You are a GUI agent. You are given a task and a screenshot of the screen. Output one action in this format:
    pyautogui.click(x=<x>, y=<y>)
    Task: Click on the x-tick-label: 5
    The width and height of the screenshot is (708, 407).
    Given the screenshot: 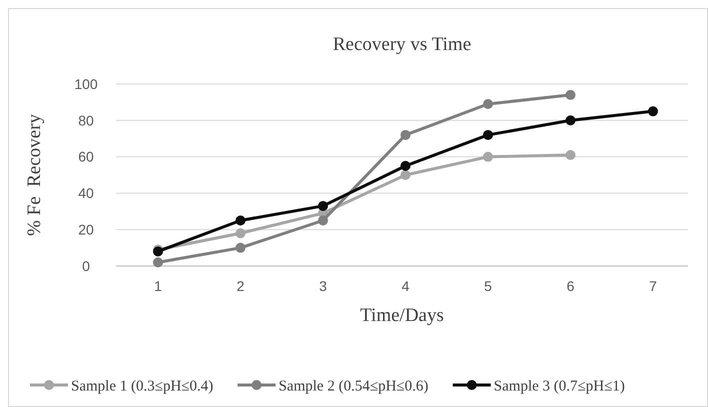 What is the action you would take?
    pyautogui.click(x=488, y=286)
    